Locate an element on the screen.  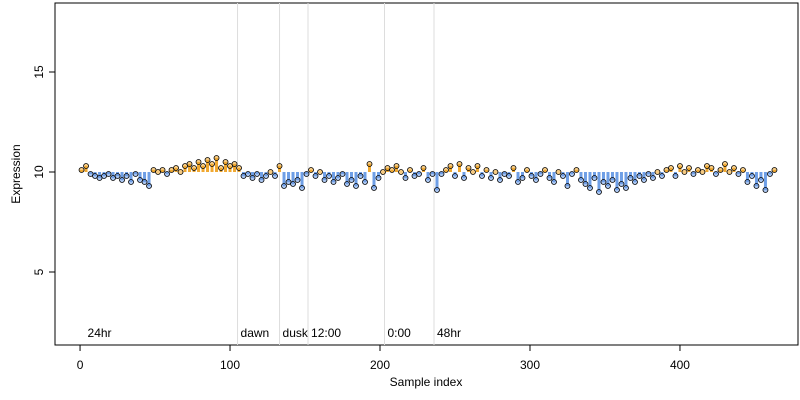
x-tick-label: 0 is located at coordinates (80, 365).